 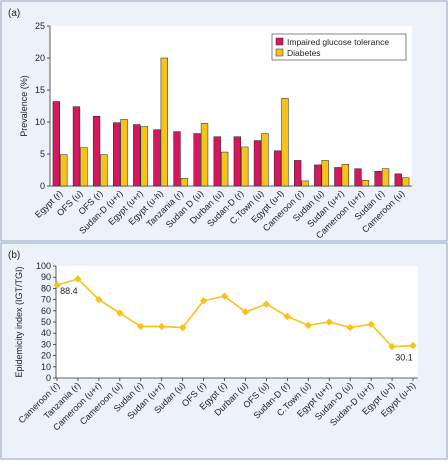 I want to click on series-line, so click(x=235, y=313).